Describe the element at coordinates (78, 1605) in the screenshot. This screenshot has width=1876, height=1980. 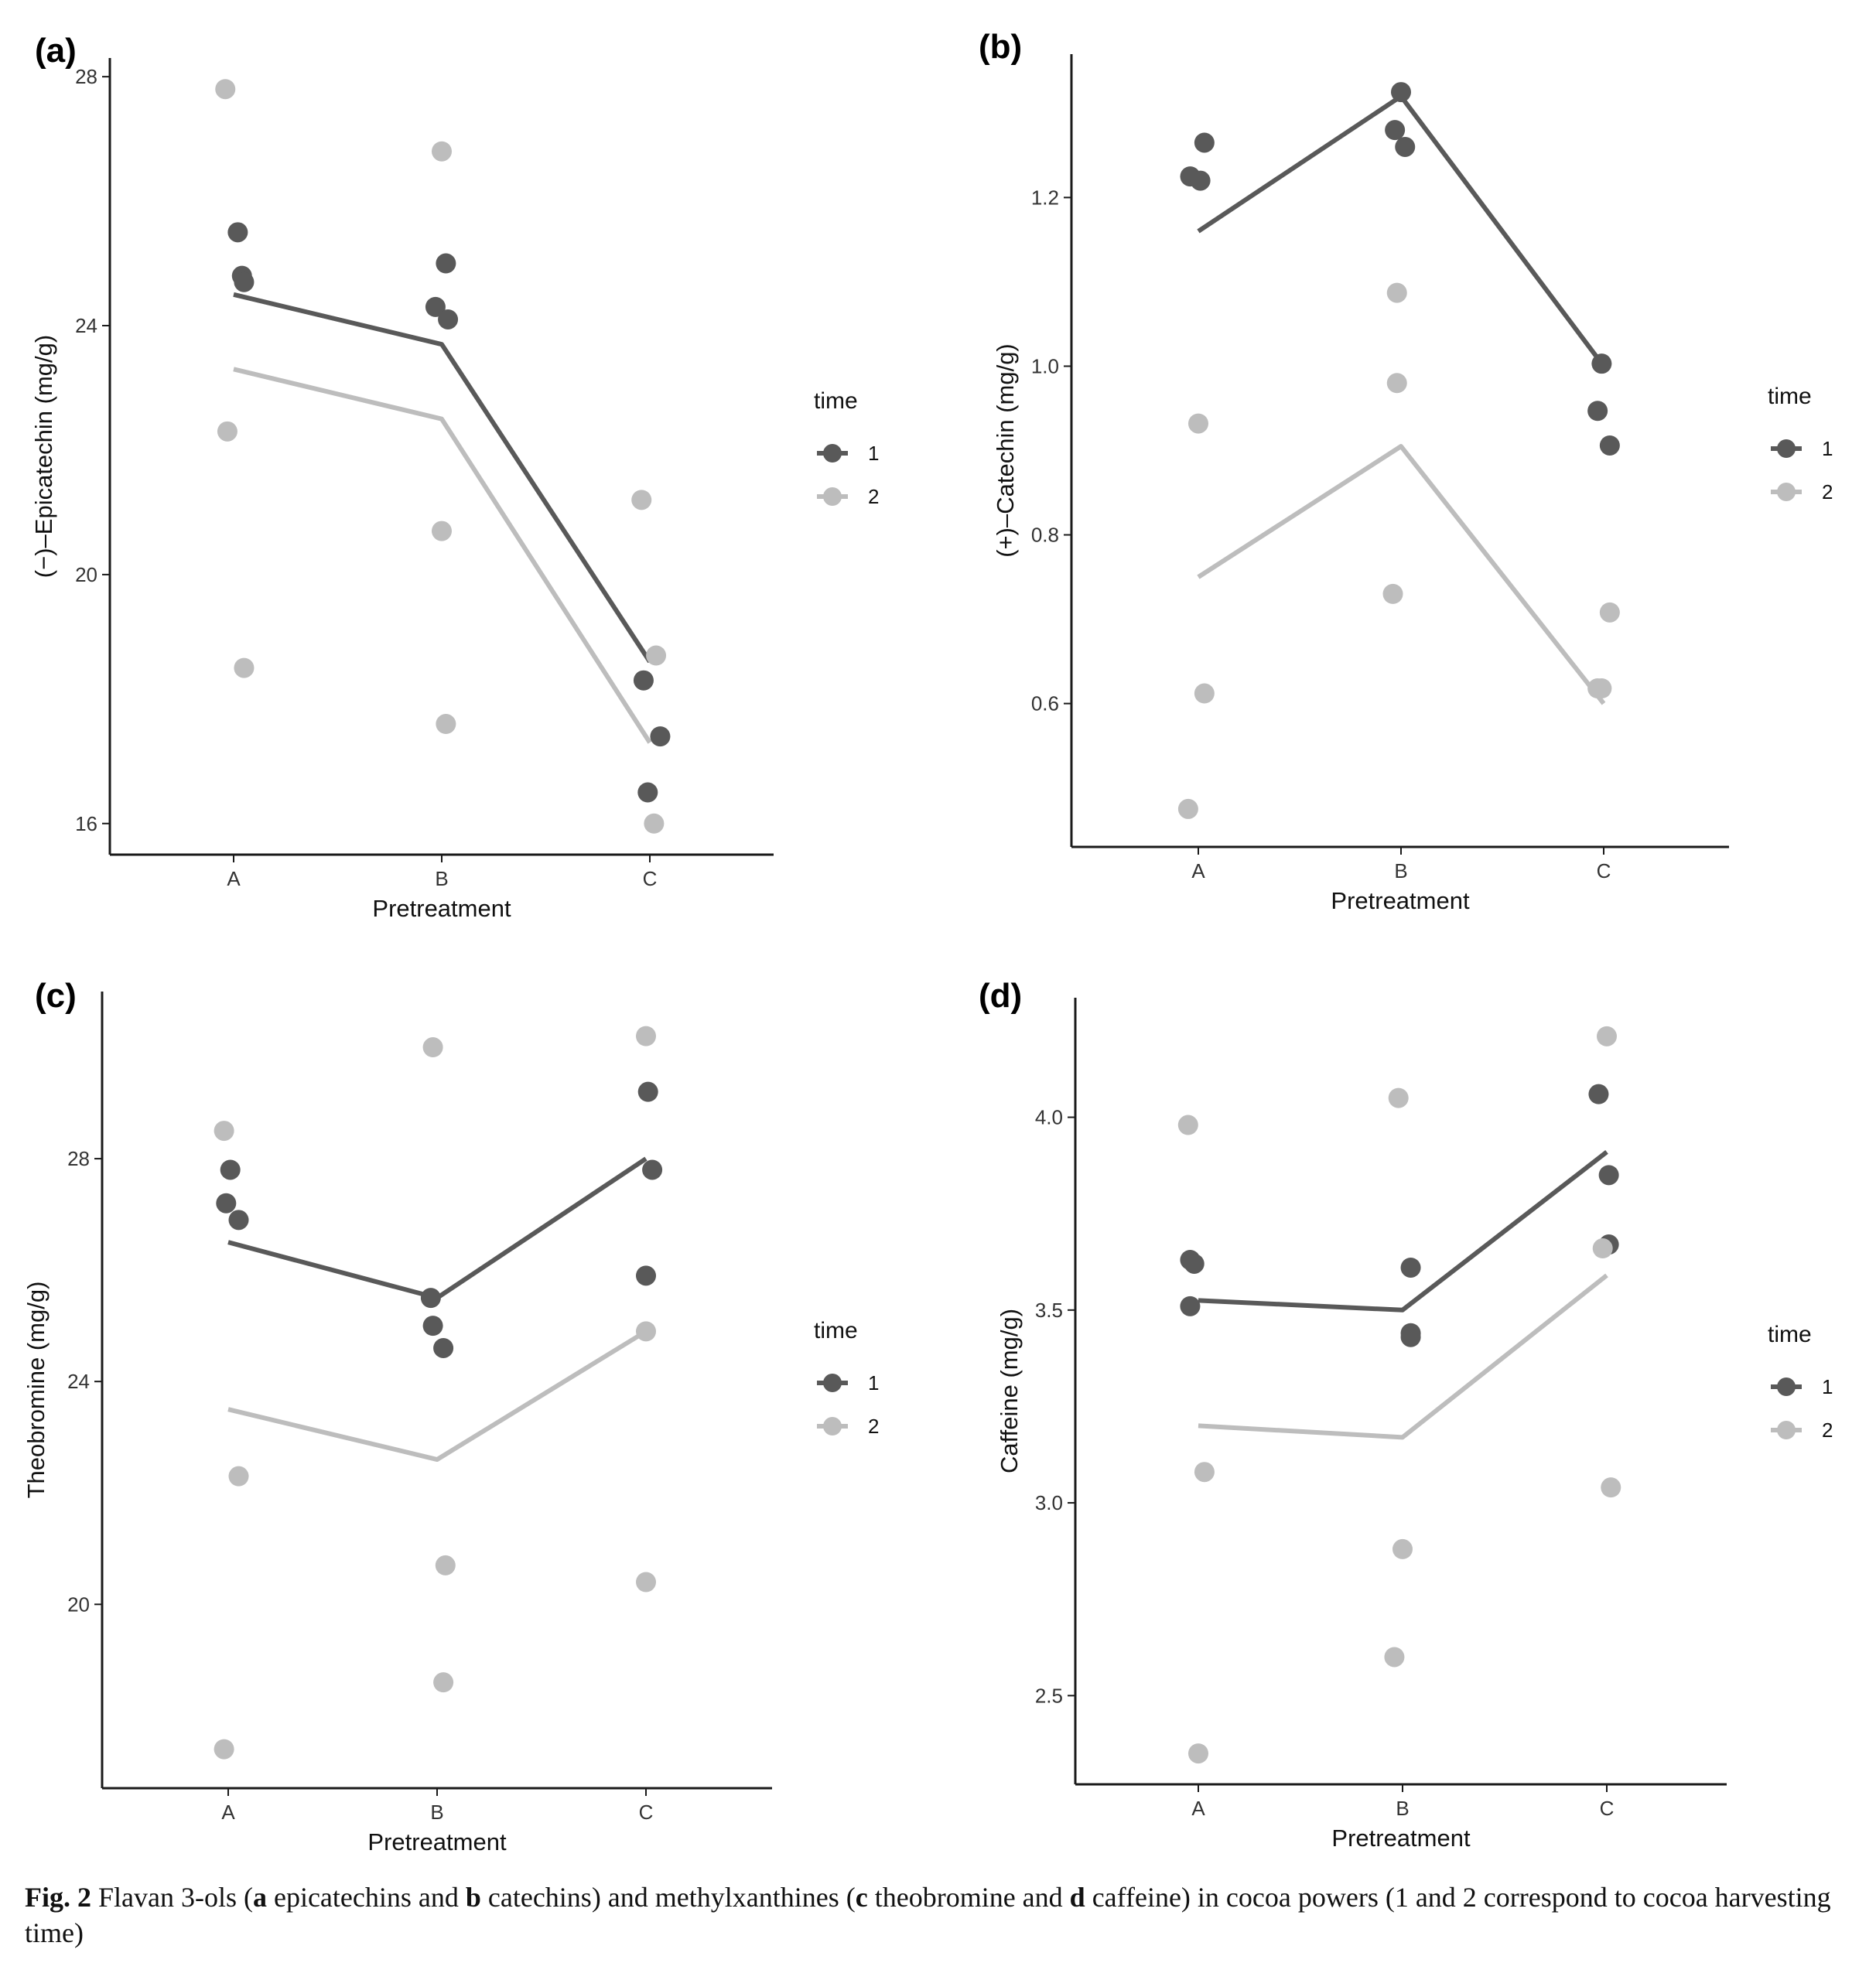
I see `y-tick-label: 20` at that location.